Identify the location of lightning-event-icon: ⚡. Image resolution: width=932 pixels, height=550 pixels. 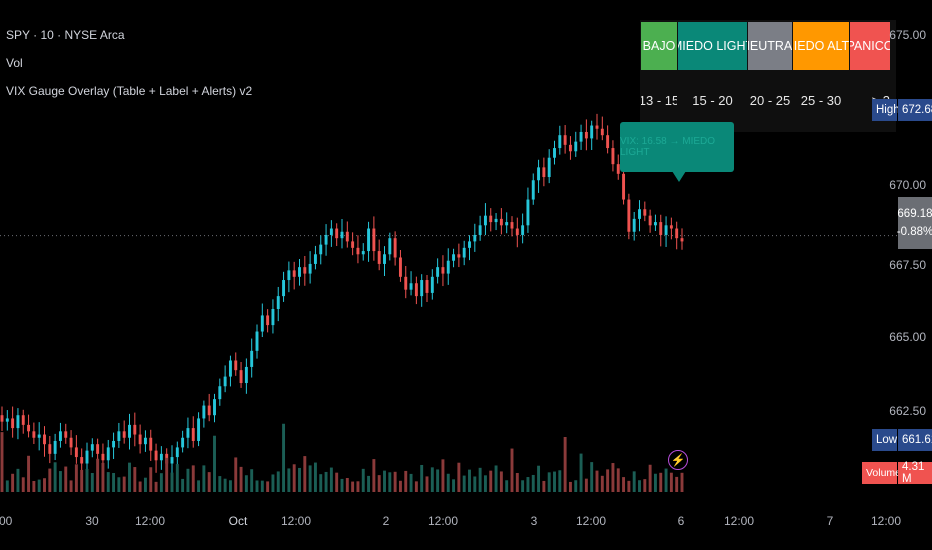
(678, 460).